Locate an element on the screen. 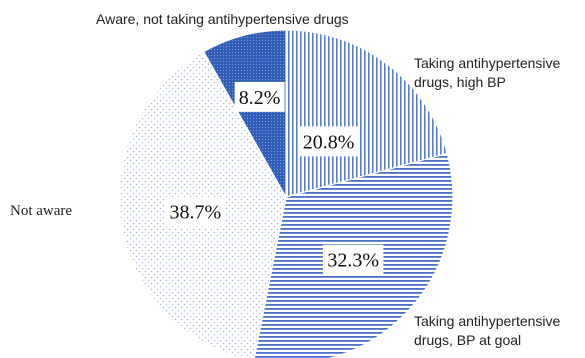  pct-label-aware-not-taking: 8.2% is located at coordinates (260, 98).